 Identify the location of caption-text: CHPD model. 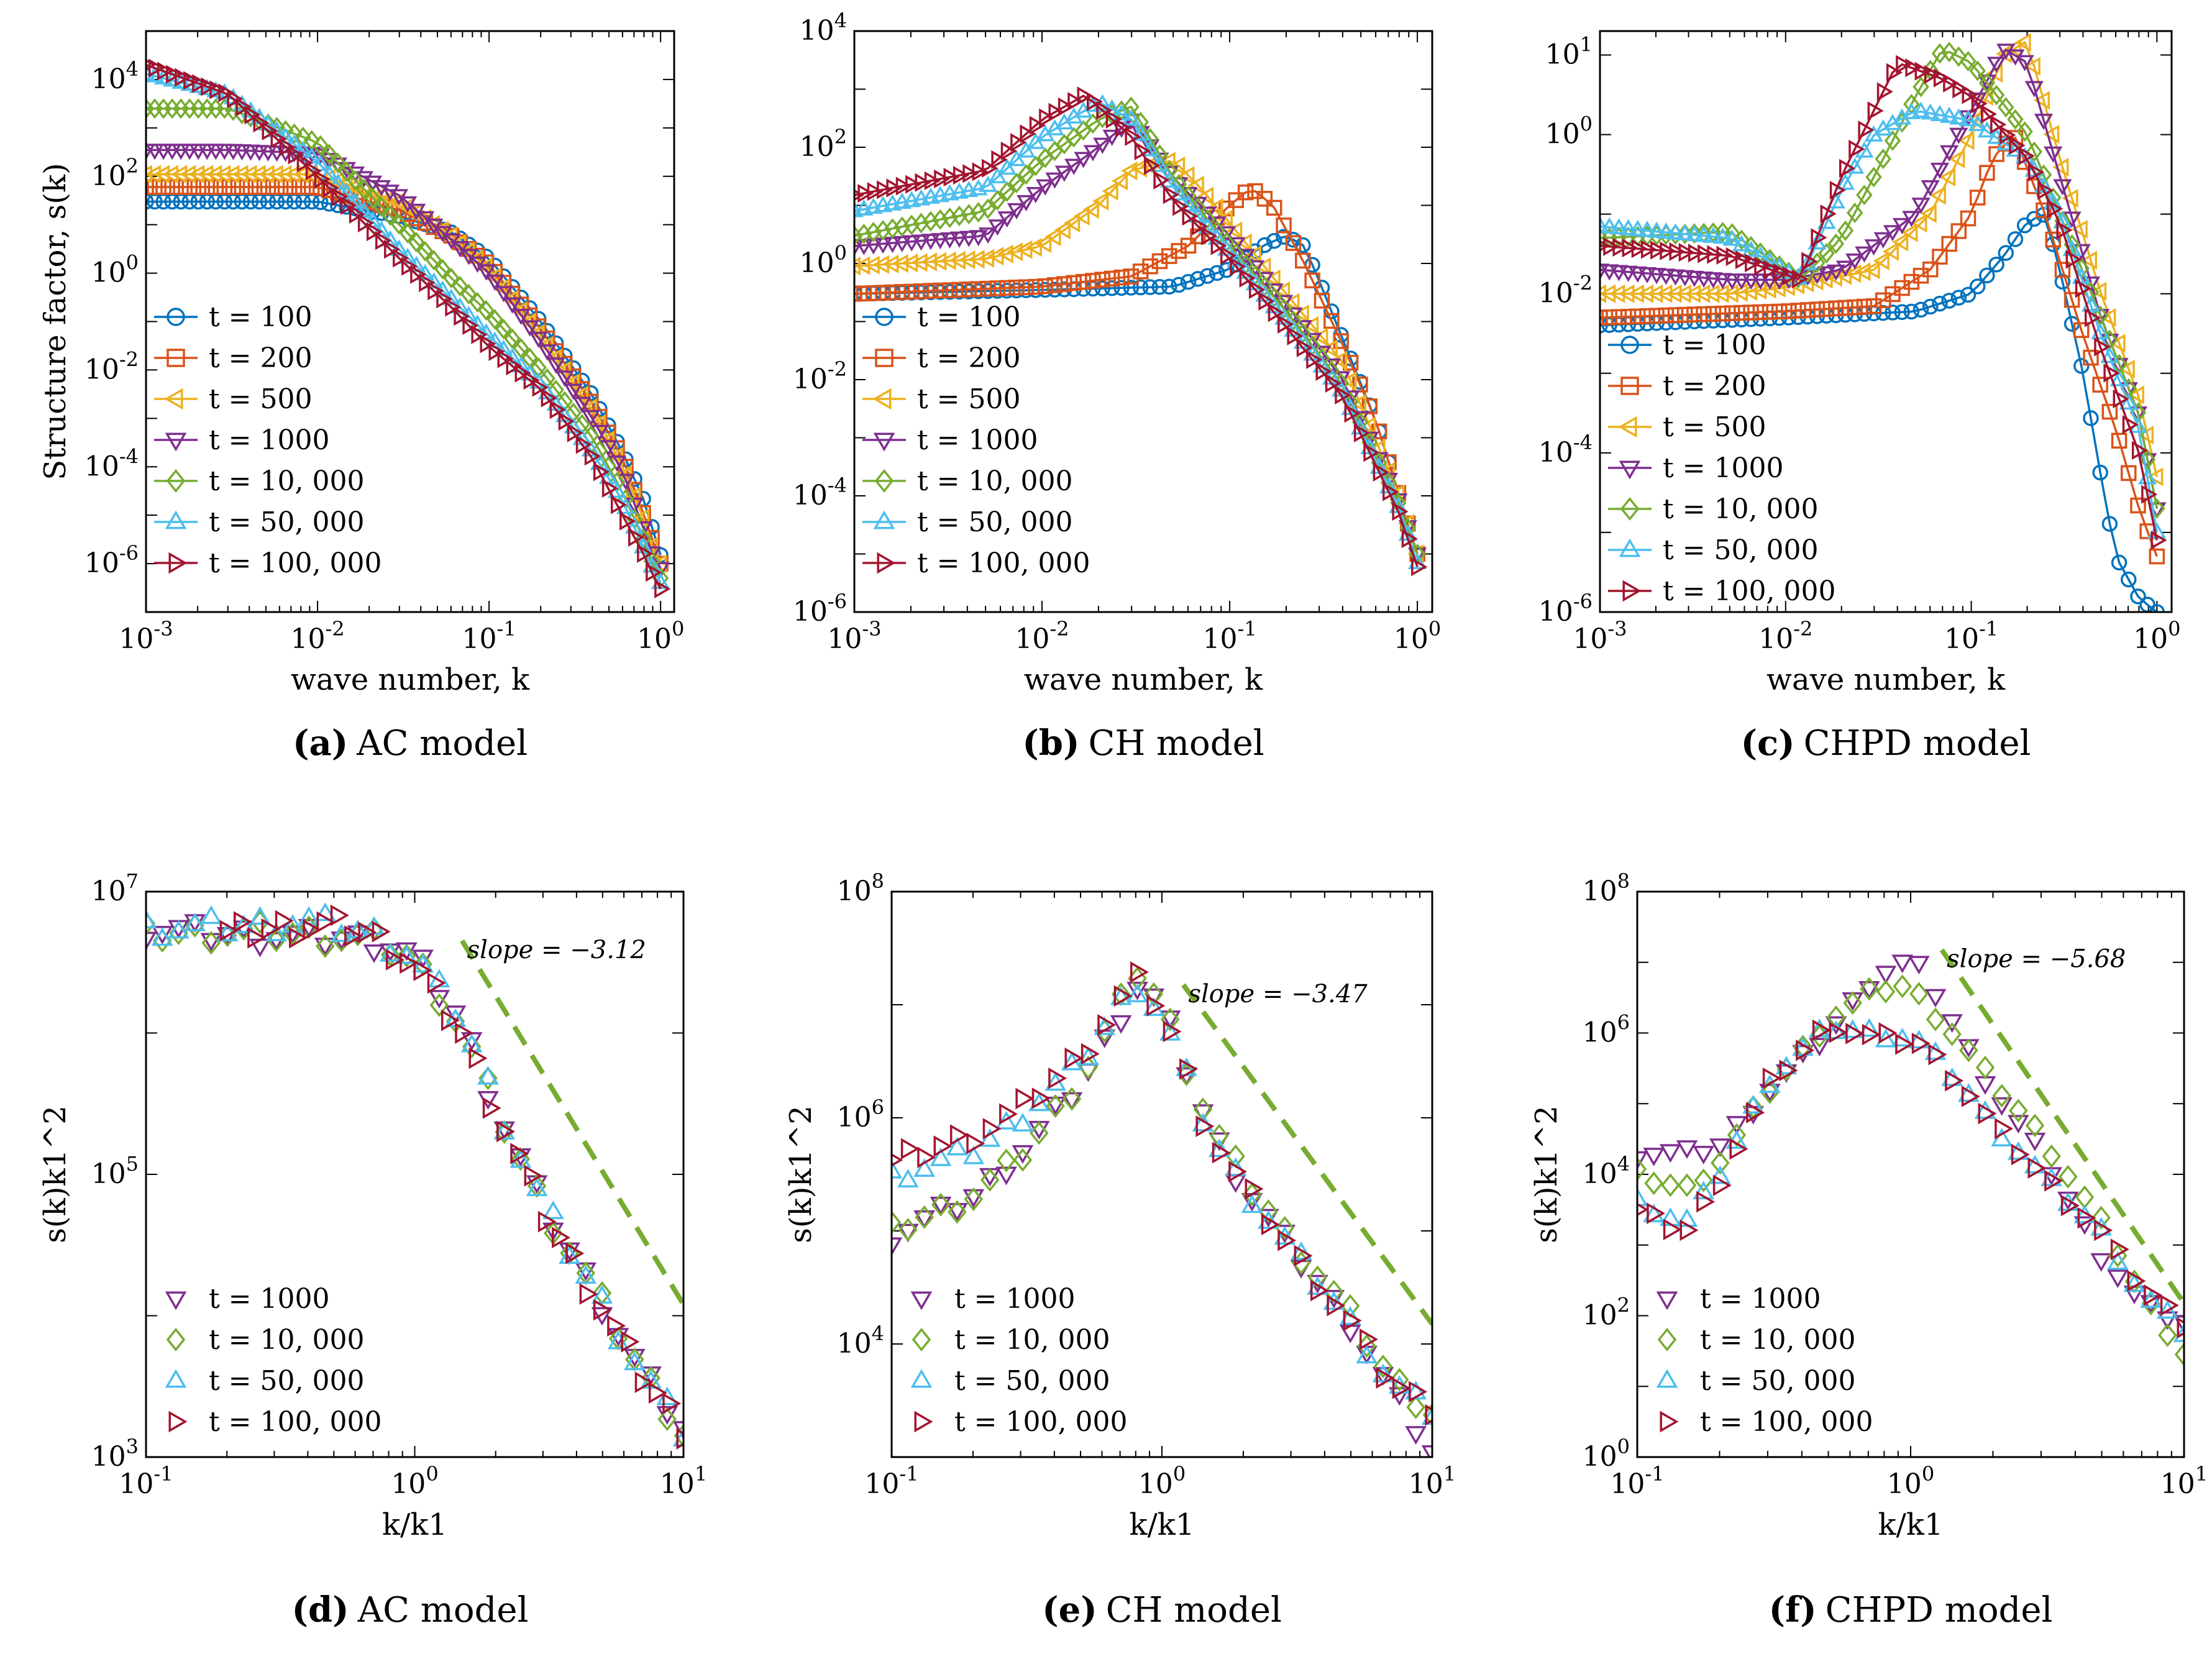
(1939, 1610).